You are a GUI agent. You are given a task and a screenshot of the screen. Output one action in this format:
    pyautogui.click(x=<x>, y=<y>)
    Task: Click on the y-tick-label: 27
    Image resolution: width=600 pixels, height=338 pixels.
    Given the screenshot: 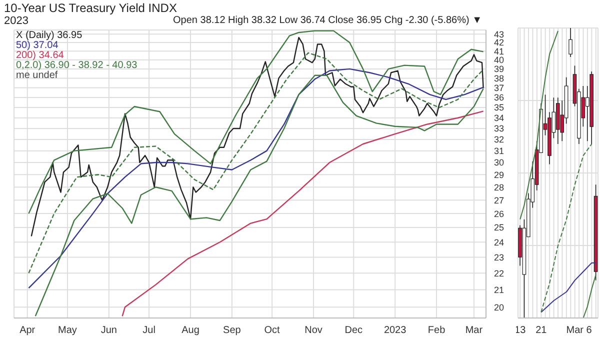 What is the action you would take?
    pyautogui.click(x=499, y=200)
    